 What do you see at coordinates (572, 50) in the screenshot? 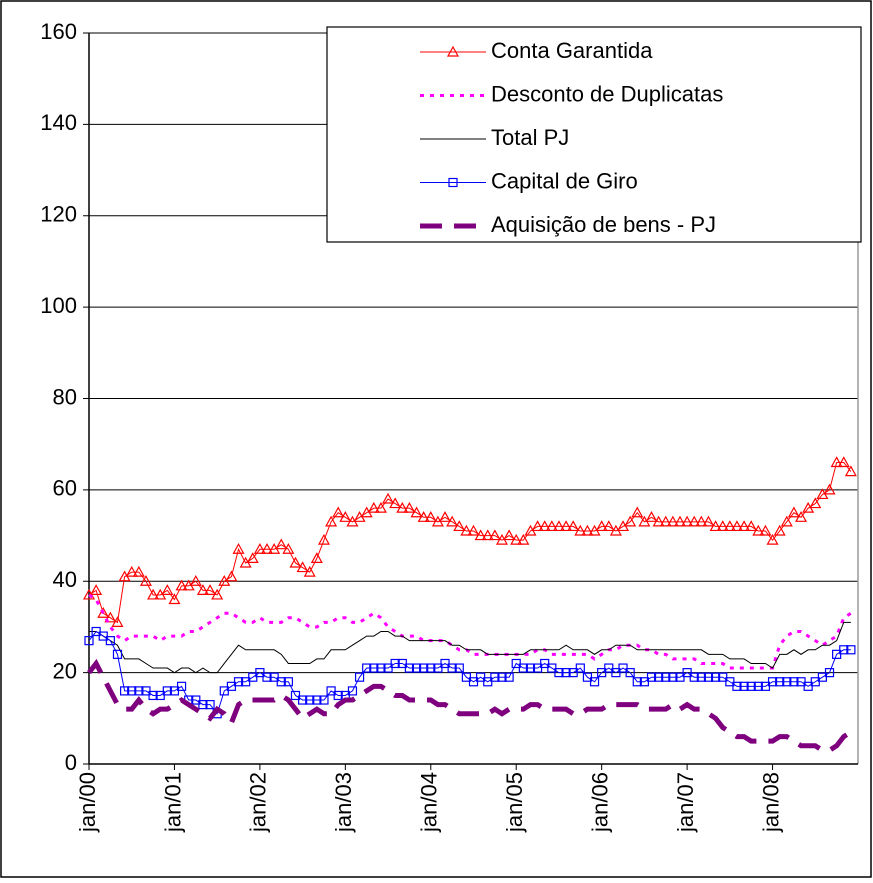
I see `legend-label: Conta Garantida` at bounding box center [572, 50].